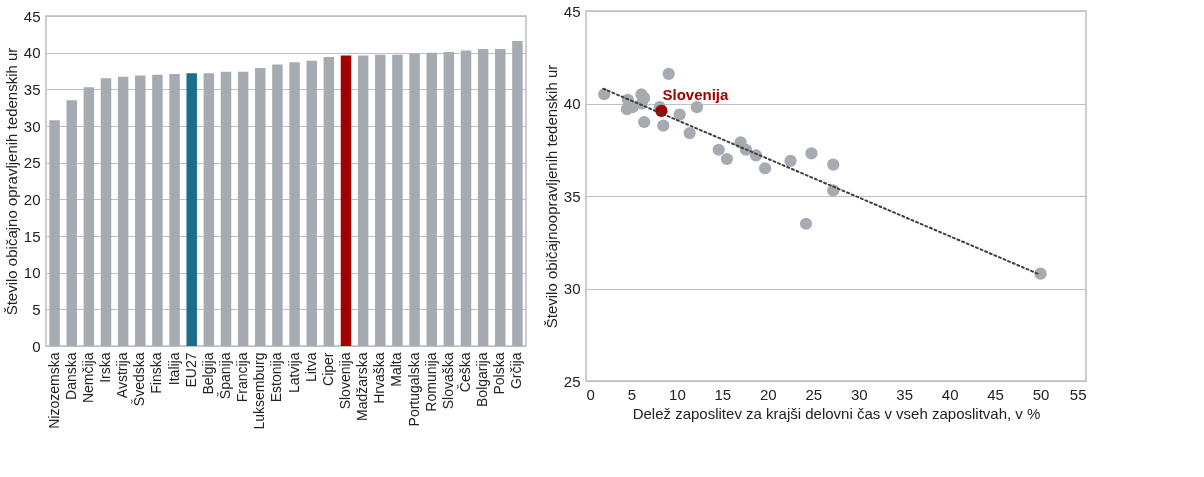 This screenshot has height=477, width=1204. Describe the element at coordinates (32, 273) in the screenshot. I see `y-tick-label: 10` at that location.